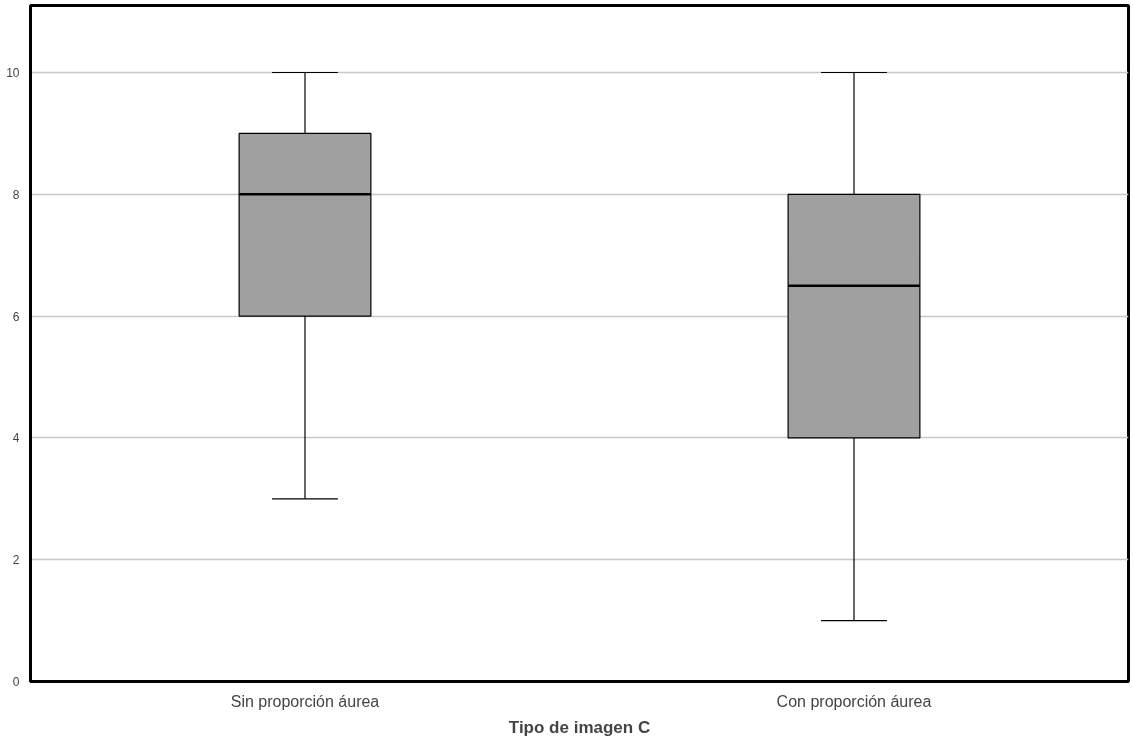 This screenshot has width=1133, height=739. I want to click on y-tick-label: 4, so click(16, 438).